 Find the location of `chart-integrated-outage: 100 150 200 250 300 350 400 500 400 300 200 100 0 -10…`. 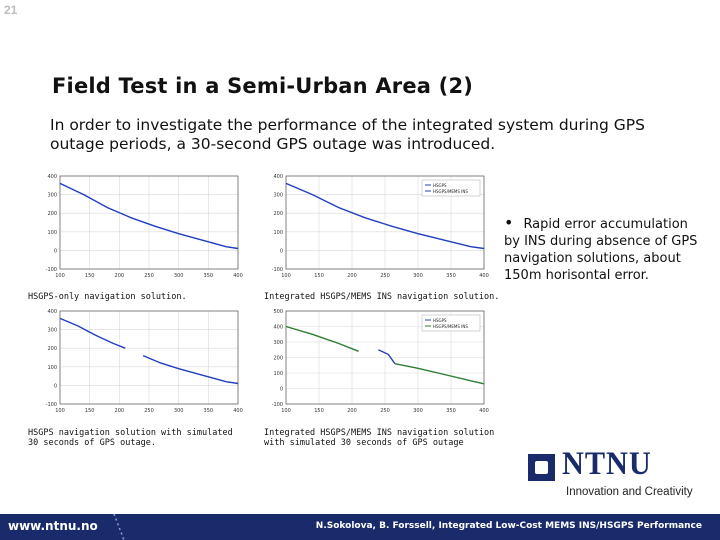

chart-integrated-outage: 100 150 200 250 300 350 400 500 400 300 200 100 0 -10… is located at coordinates (377, 362).